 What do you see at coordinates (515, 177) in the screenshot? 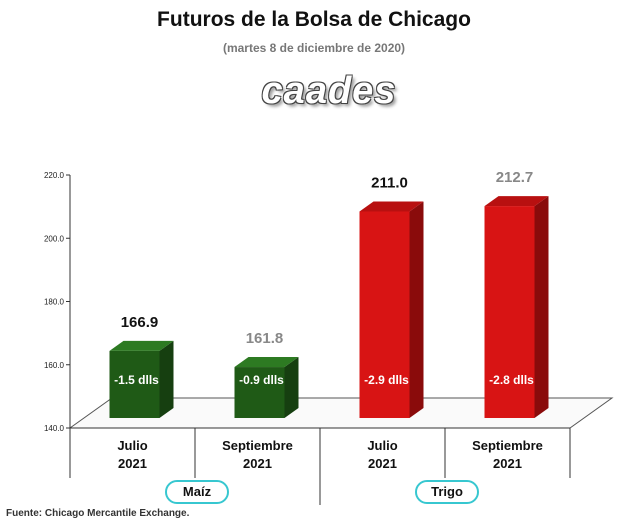
I see `bar-value-label: 212.7` at bounding box center [515, 177].